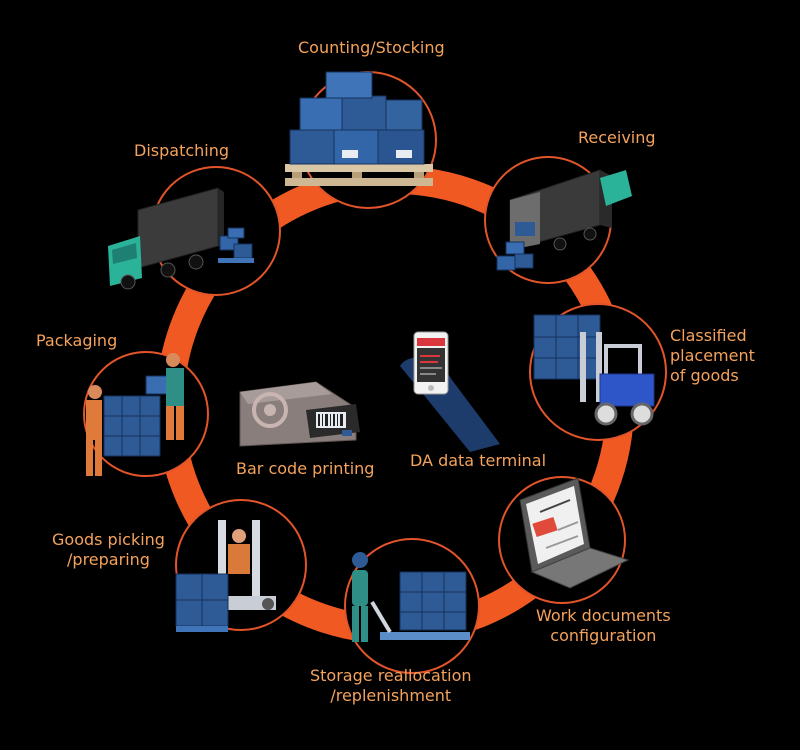  I want to click on label-storage: Storage reallocation /replenishment, so click(391, 686).